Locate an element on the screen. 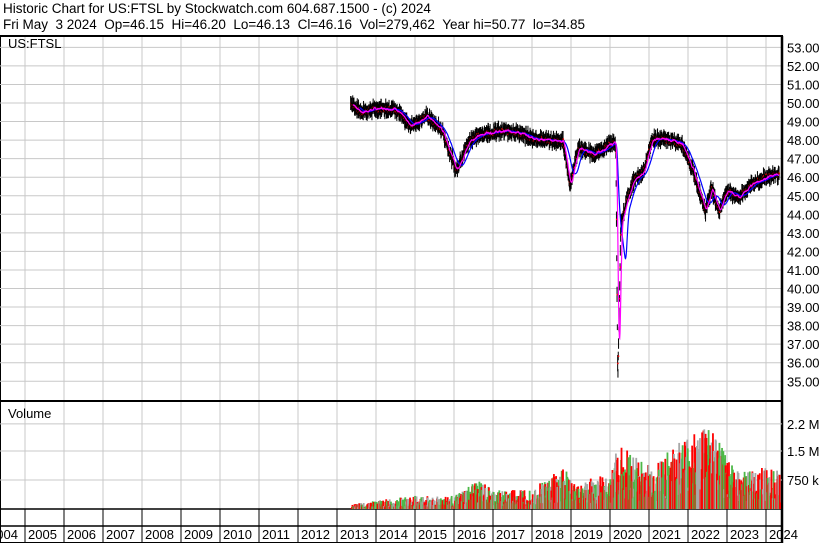  year-label: 2007 is located at coordinates (120, 534).